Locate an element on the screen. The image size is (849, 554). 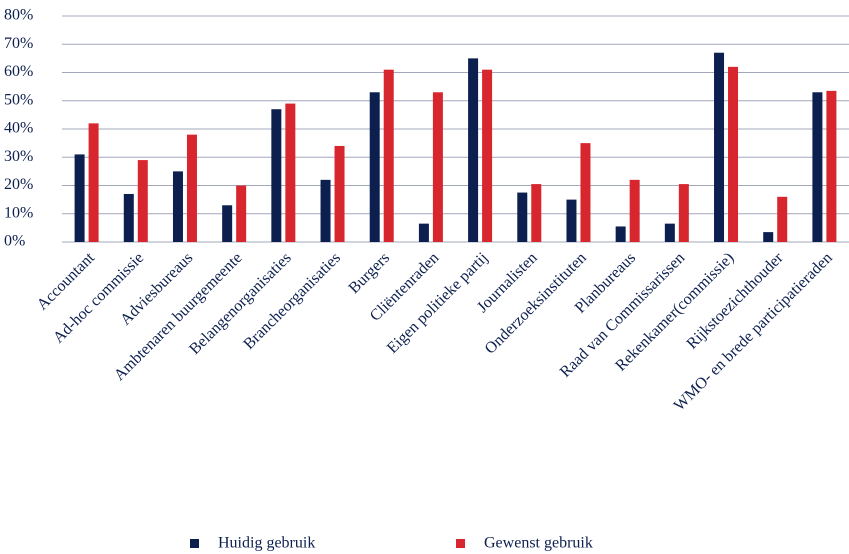
y-tick-label: 80% is located at coordinates (18, 15).